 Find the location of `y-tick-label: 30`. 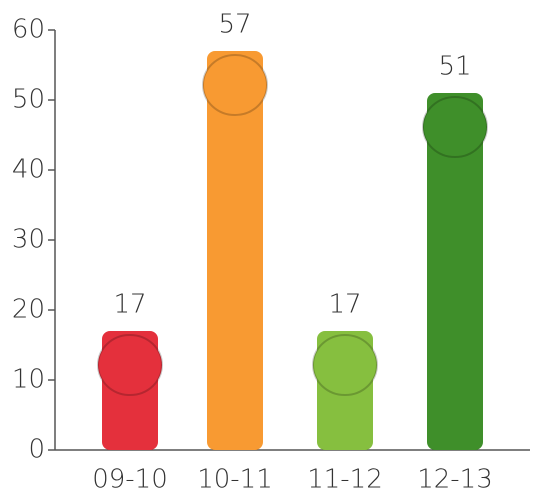

y-tick-label: 30 is located at coordinates (28, 240).